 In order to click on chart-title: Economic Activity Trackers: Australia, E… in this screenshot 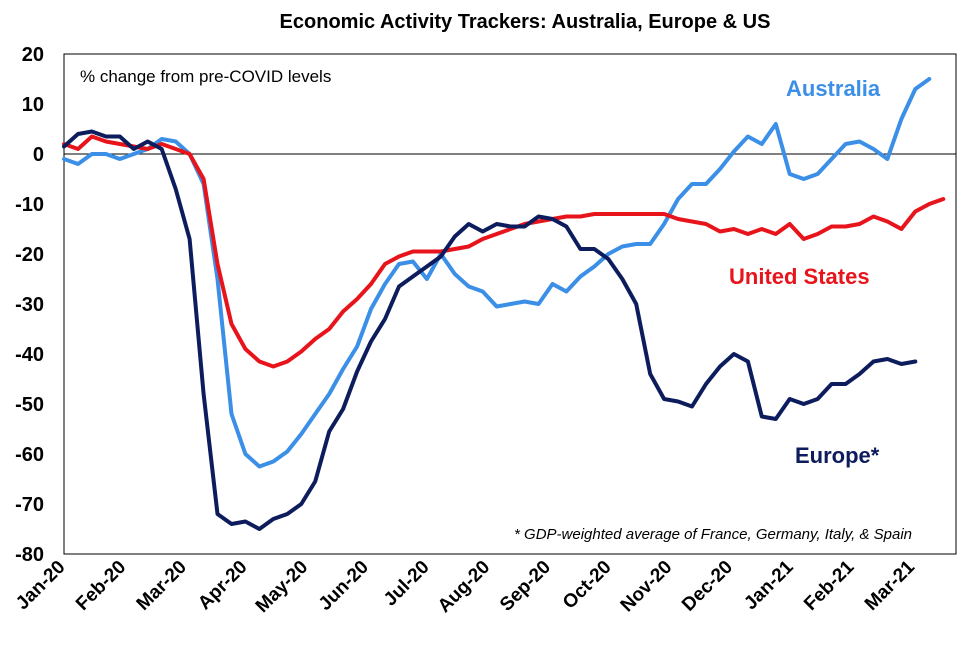, I will do `click(525, 22)`.